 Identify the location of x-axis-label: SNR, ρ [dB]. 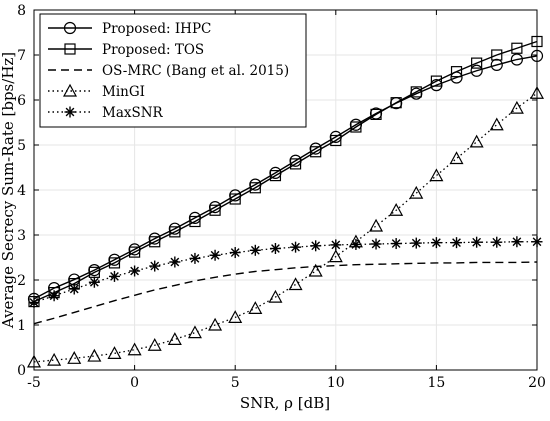
(285, 403).